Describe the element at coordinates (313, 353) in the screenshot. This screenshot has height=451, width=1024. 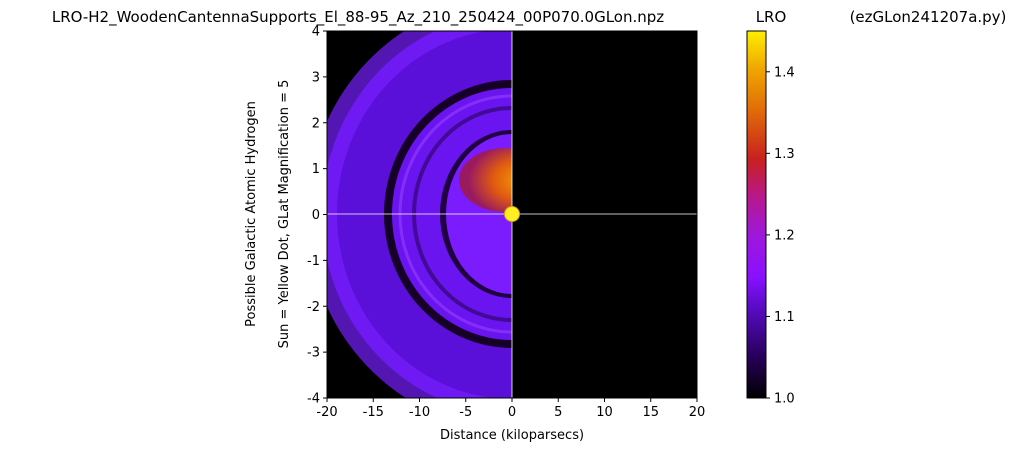
I see `y-tick-label: -3` at that location.